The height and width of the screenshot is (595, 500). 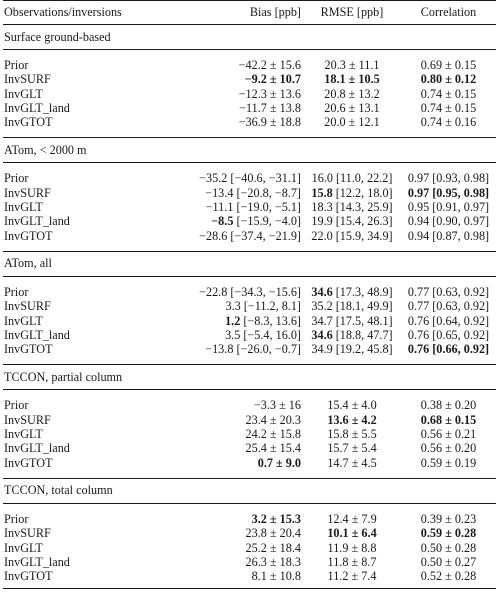 What do you see at coordinates (253, 349) in the screenshot?
I see `row-bias: −13.8 [−26.0, −0.7]` at bounding box center [253, 349].